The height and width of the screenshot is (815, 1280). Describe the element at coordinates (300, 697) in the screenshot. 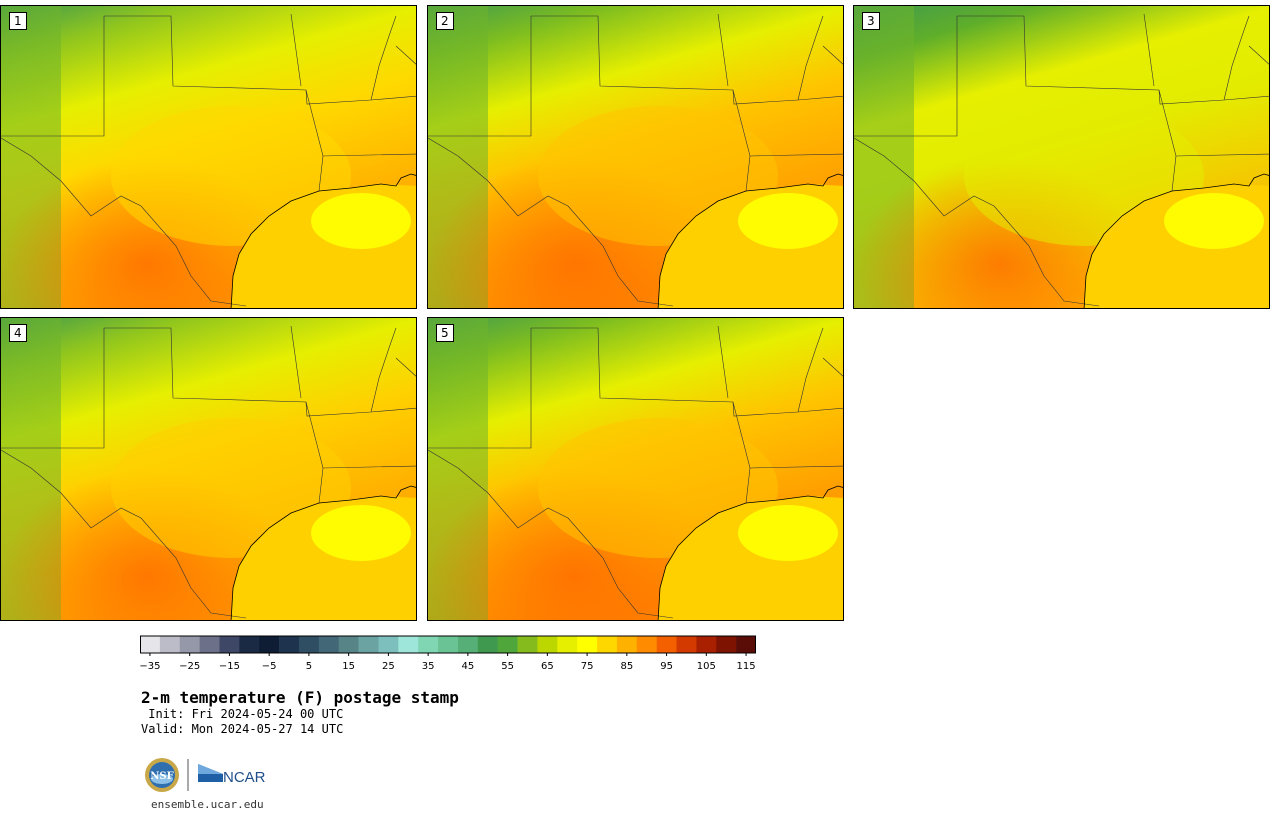

I see `chart-title: 2-m temperature (F) postage stamp` at that location.